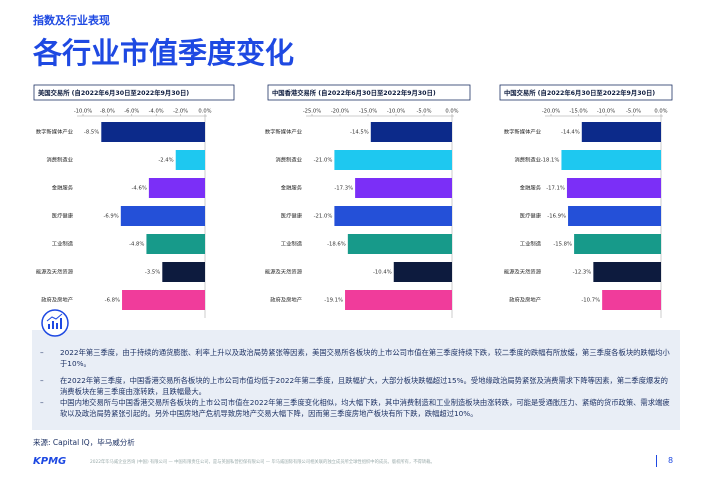 This screenshot has height=491, width=710. Describe the element at coordinates (165, 161) in the screenshot. I see `value-label: -2.4%` at that location.